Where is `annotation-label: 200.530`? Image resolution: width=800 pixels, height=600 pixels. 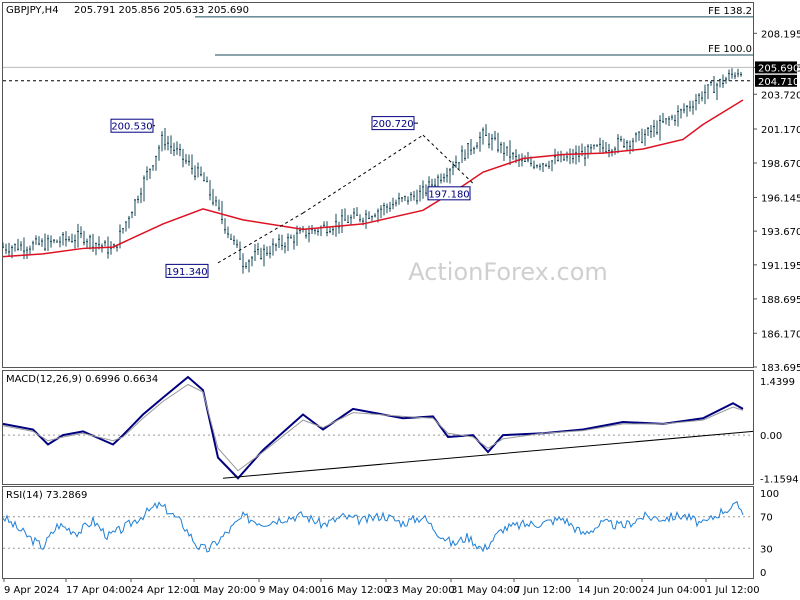
annotation-label: 200.530 is located at coordinates (131, 127).